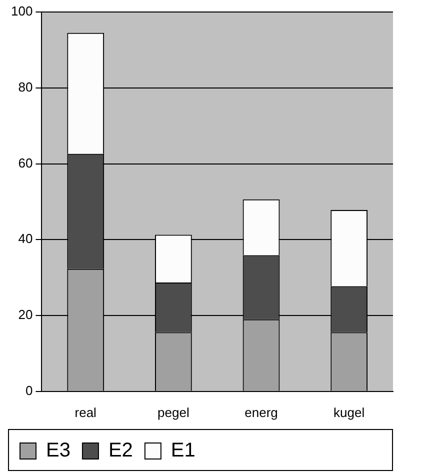 Image resolution: width=423 pixels, height=475 pixels. Describe the element at coordinates (29, 390) in the screenshot. I see `y-tick-label: 0` at that location.